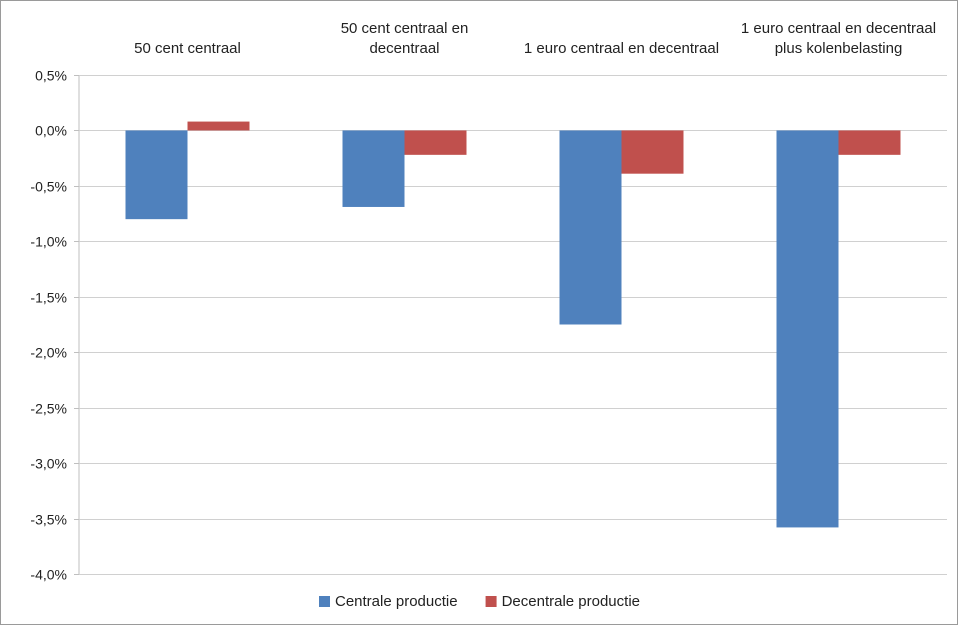 The height and width of the screenshot is (629, 958). I want to click on y-tick-label: -2,0%, so click(48, 353).